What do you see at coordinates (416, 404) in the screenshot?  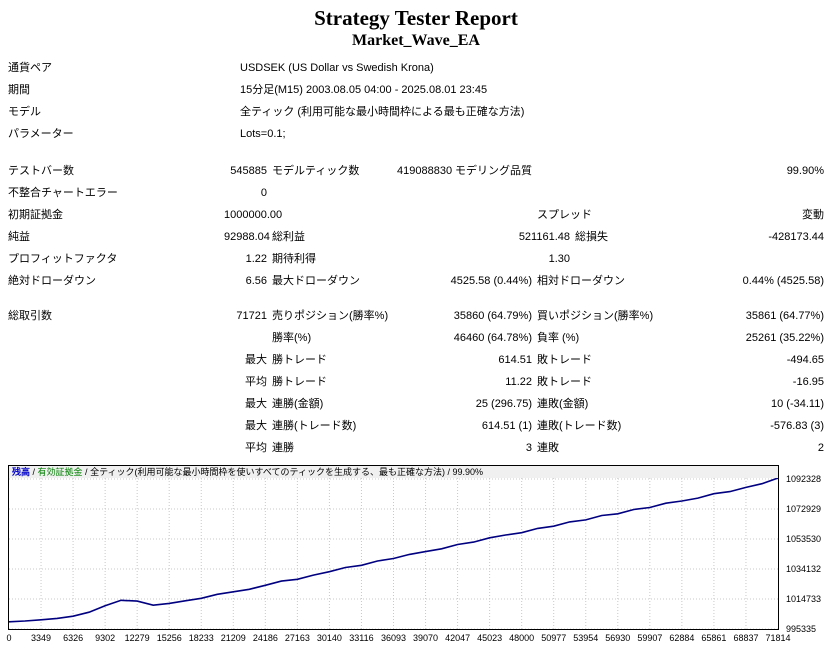 I see `report-row: 最大 連勝(金額) 25 (296.75) 連敗(金額) 10 (-34.11)` at bounding box center [416, 404].